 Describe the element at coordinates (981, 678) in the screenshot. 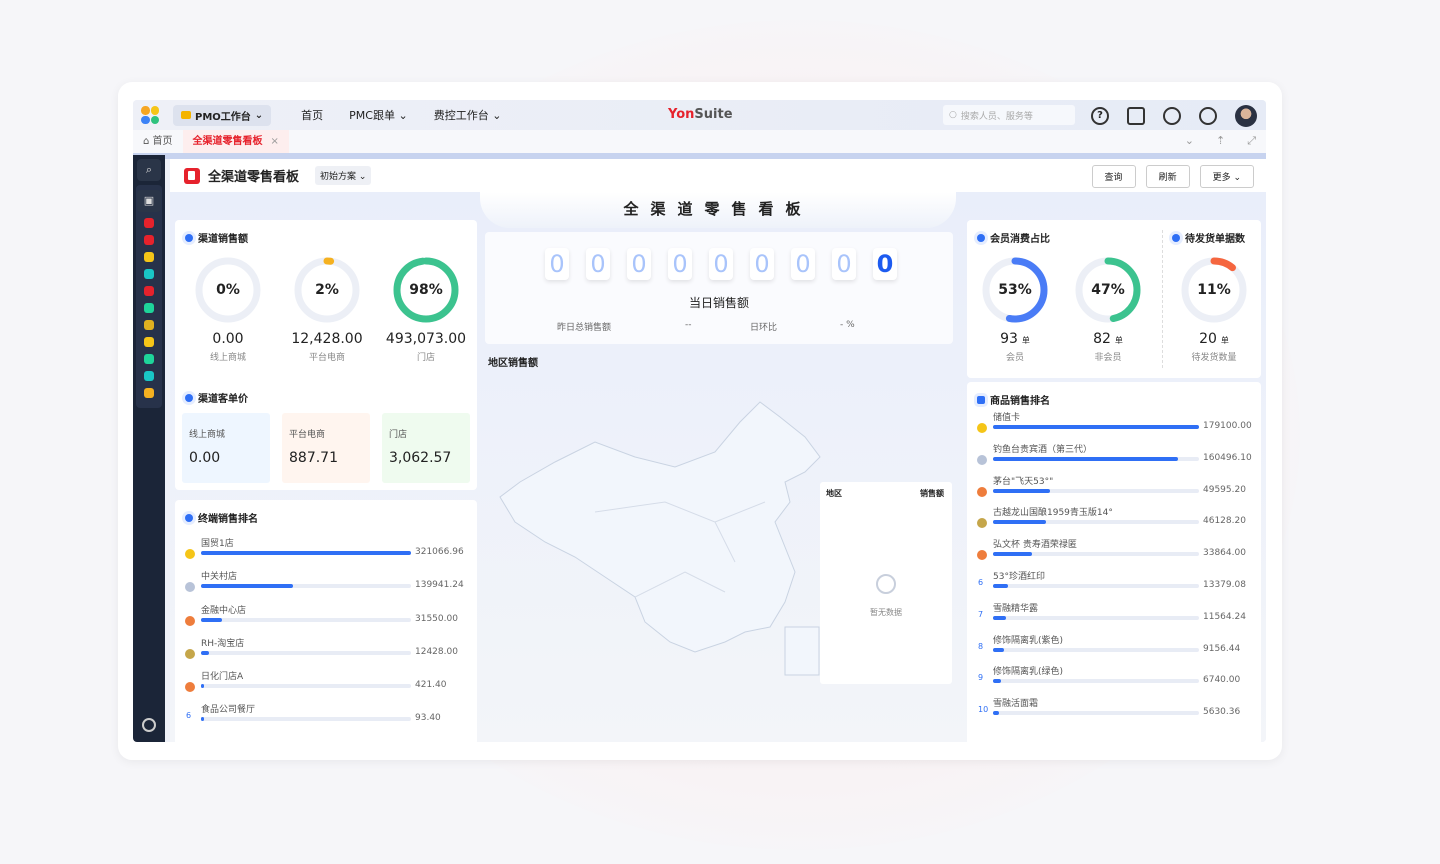

I see `rank-number: 9` at that location.